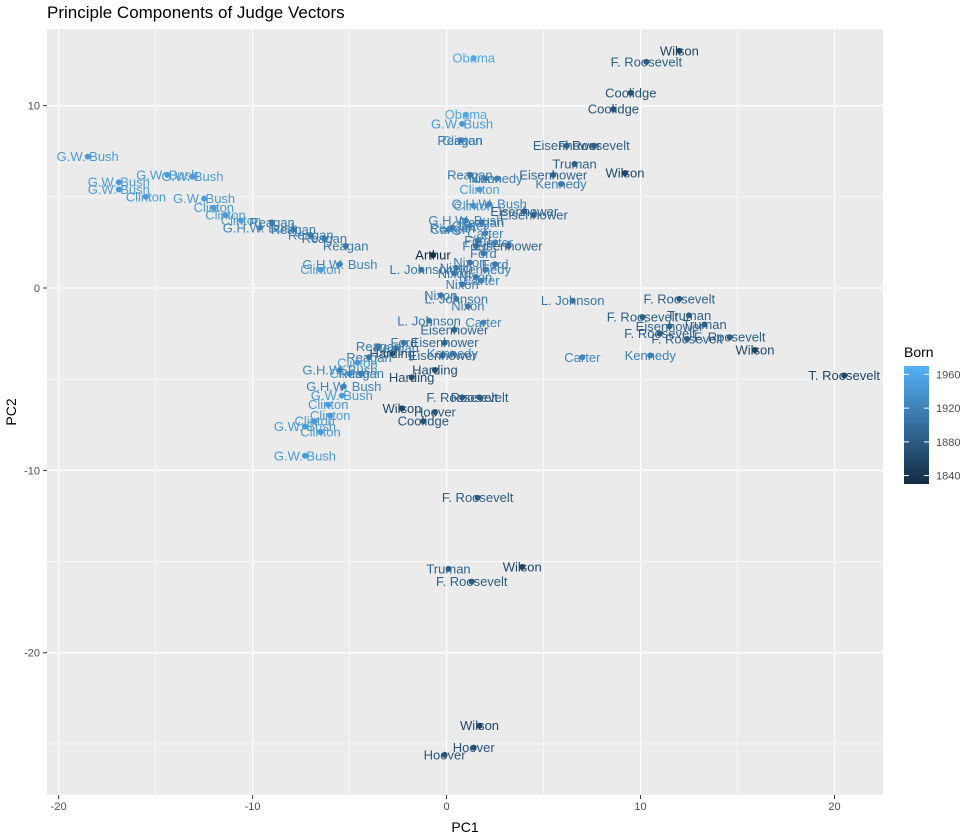  I want to click on point-label: Coolidge, so click(630, 92).